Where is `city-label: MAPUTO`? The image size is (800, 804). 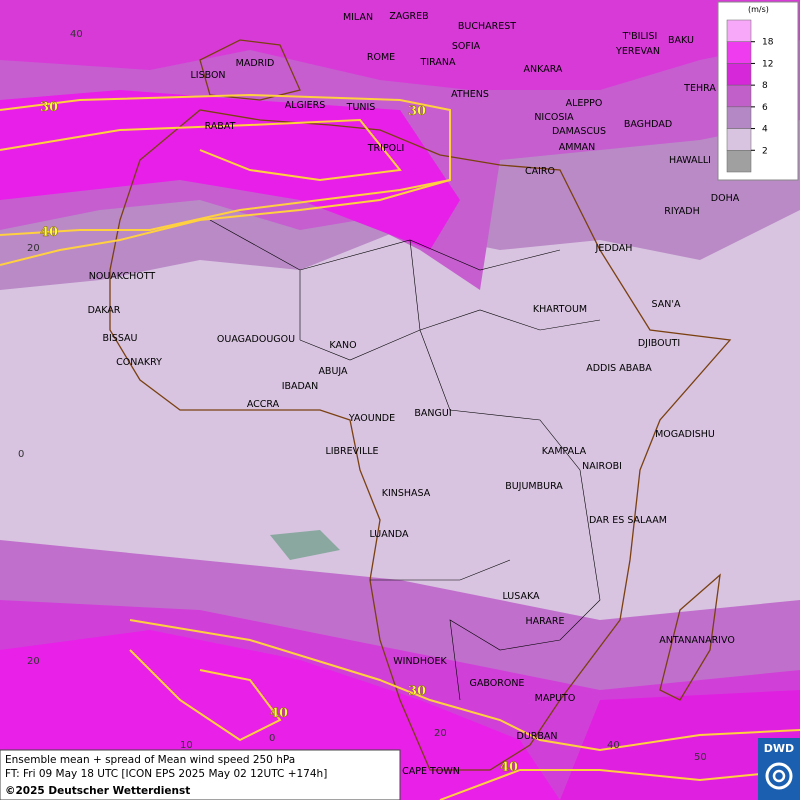
city-label: MAPUTO is located at coordinates (555, 698).